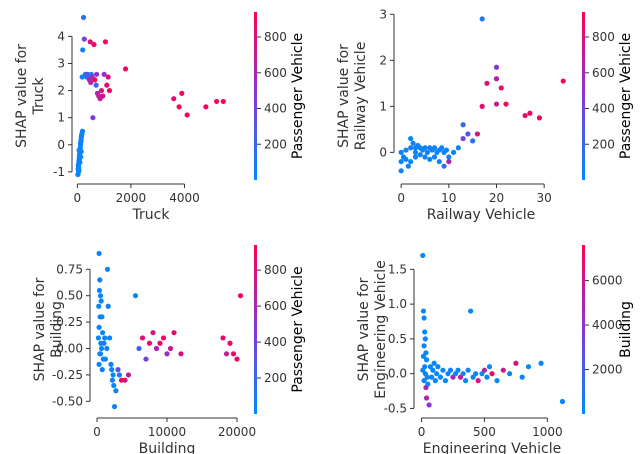 Image resolution: width=644 pixels, height=454 pixels. I want to click on y-tick-label: 3, so click(61, 63).